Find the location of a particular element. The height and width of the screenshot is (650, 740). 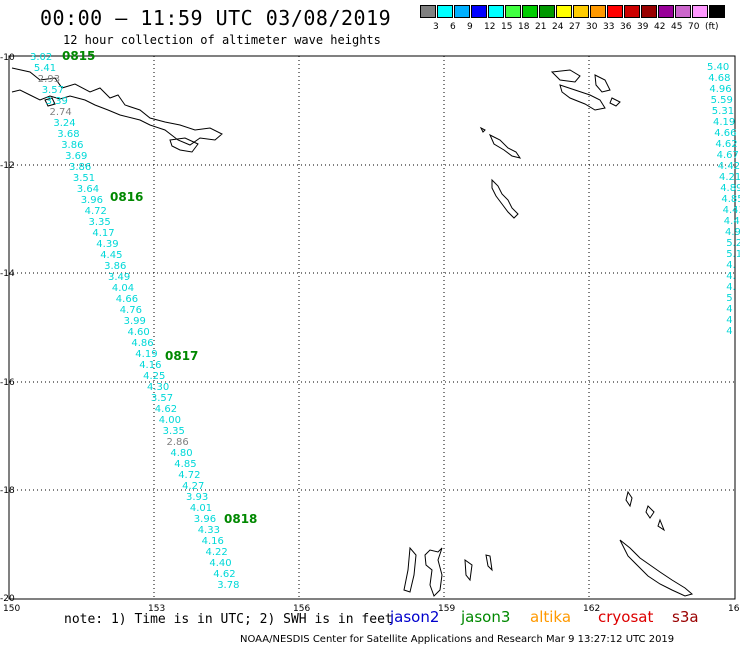

colorbar-label: (ft) is located at coordinates (712, 27).